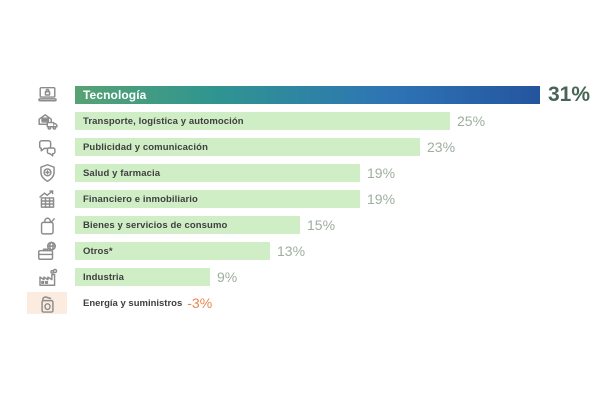 Image resolution: width=600 pixels, height=400 pixels. What do you see at coordinates (308, 303) in the screenshot?
I see `chart-row: Energía y suministros -3%` at bounding box center [308, 303].